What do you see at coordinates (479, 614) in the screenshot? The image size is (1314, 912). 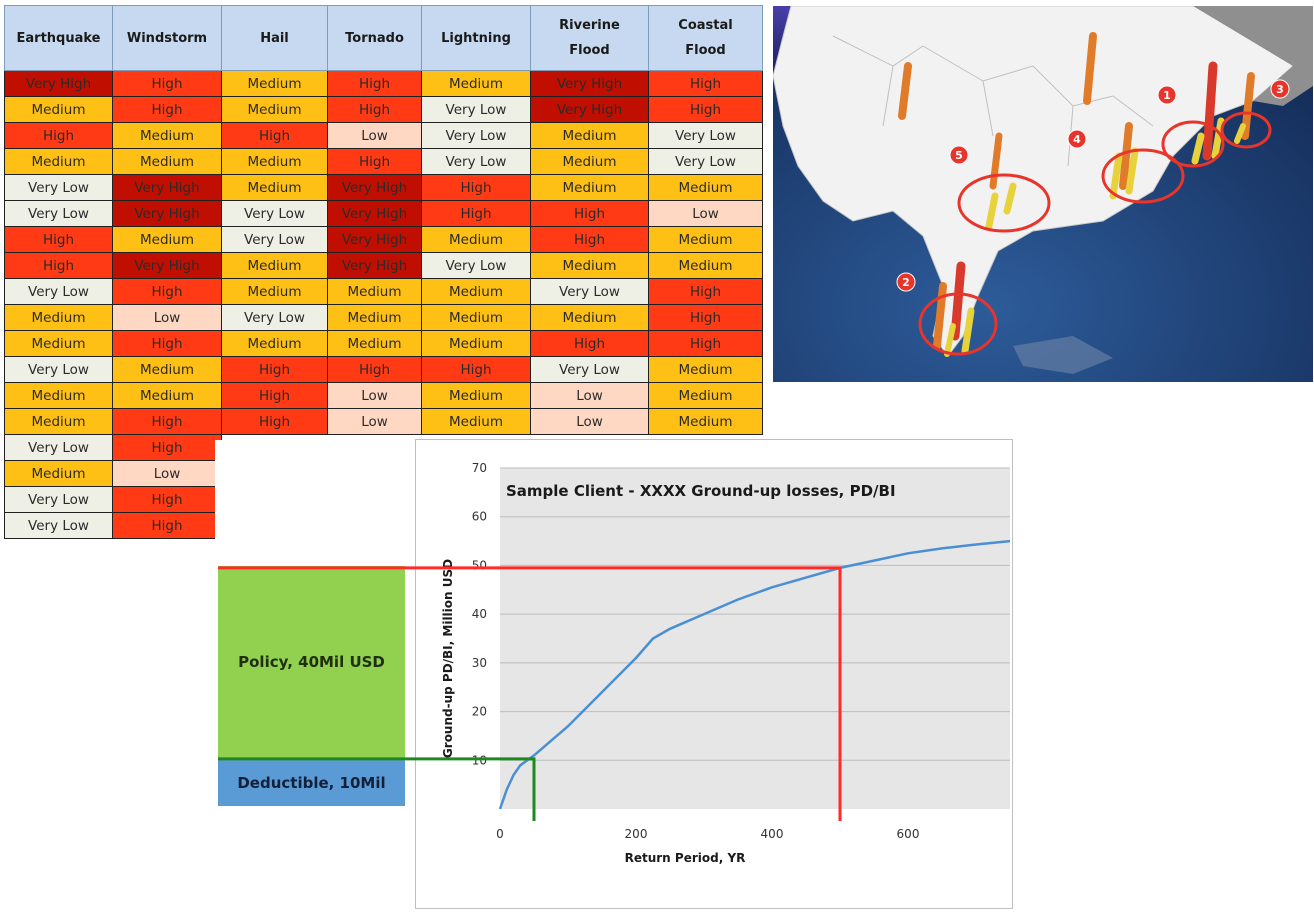 I see `y-tick-label: 40` at bounding box center [479, 614].